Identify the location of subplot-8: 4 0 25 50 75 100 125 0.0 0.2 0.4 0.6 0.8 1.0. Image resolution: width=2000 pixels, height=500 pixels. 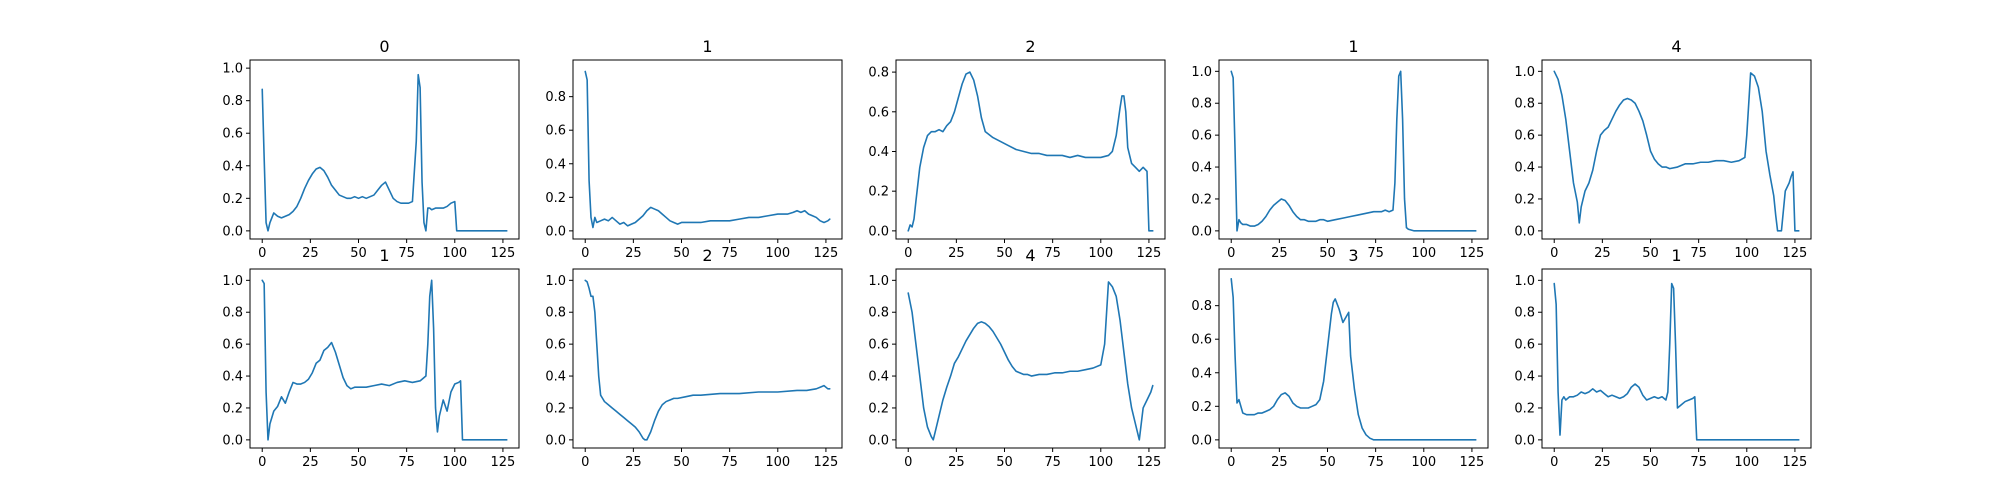
(1017, 358).